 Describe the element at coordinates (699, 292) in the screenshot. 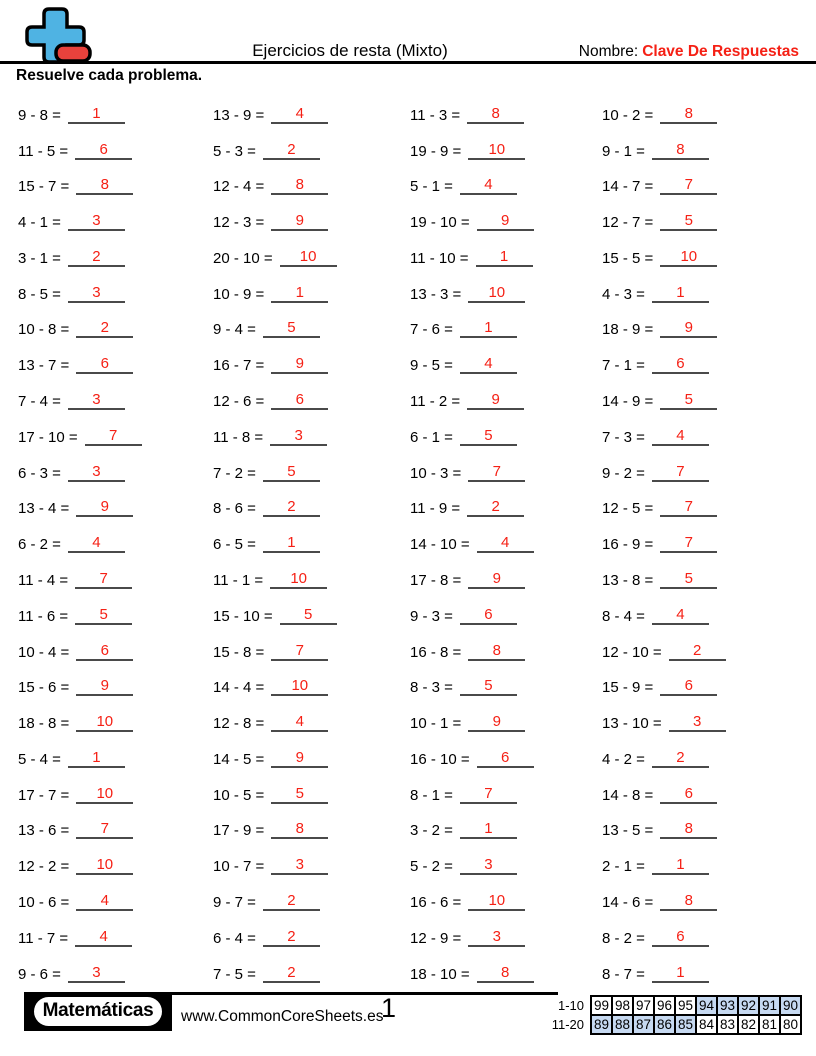

I see `problem-row: 4 - 3 = 1` at that location.